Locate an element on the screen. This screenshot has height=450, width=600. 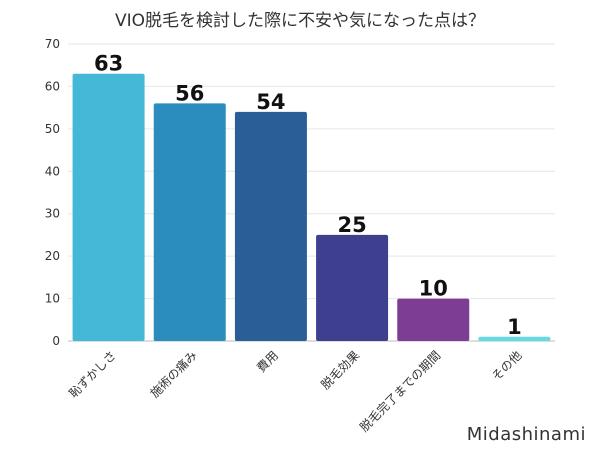
y-tick-label: 30 is located at coordinates (52, 214).